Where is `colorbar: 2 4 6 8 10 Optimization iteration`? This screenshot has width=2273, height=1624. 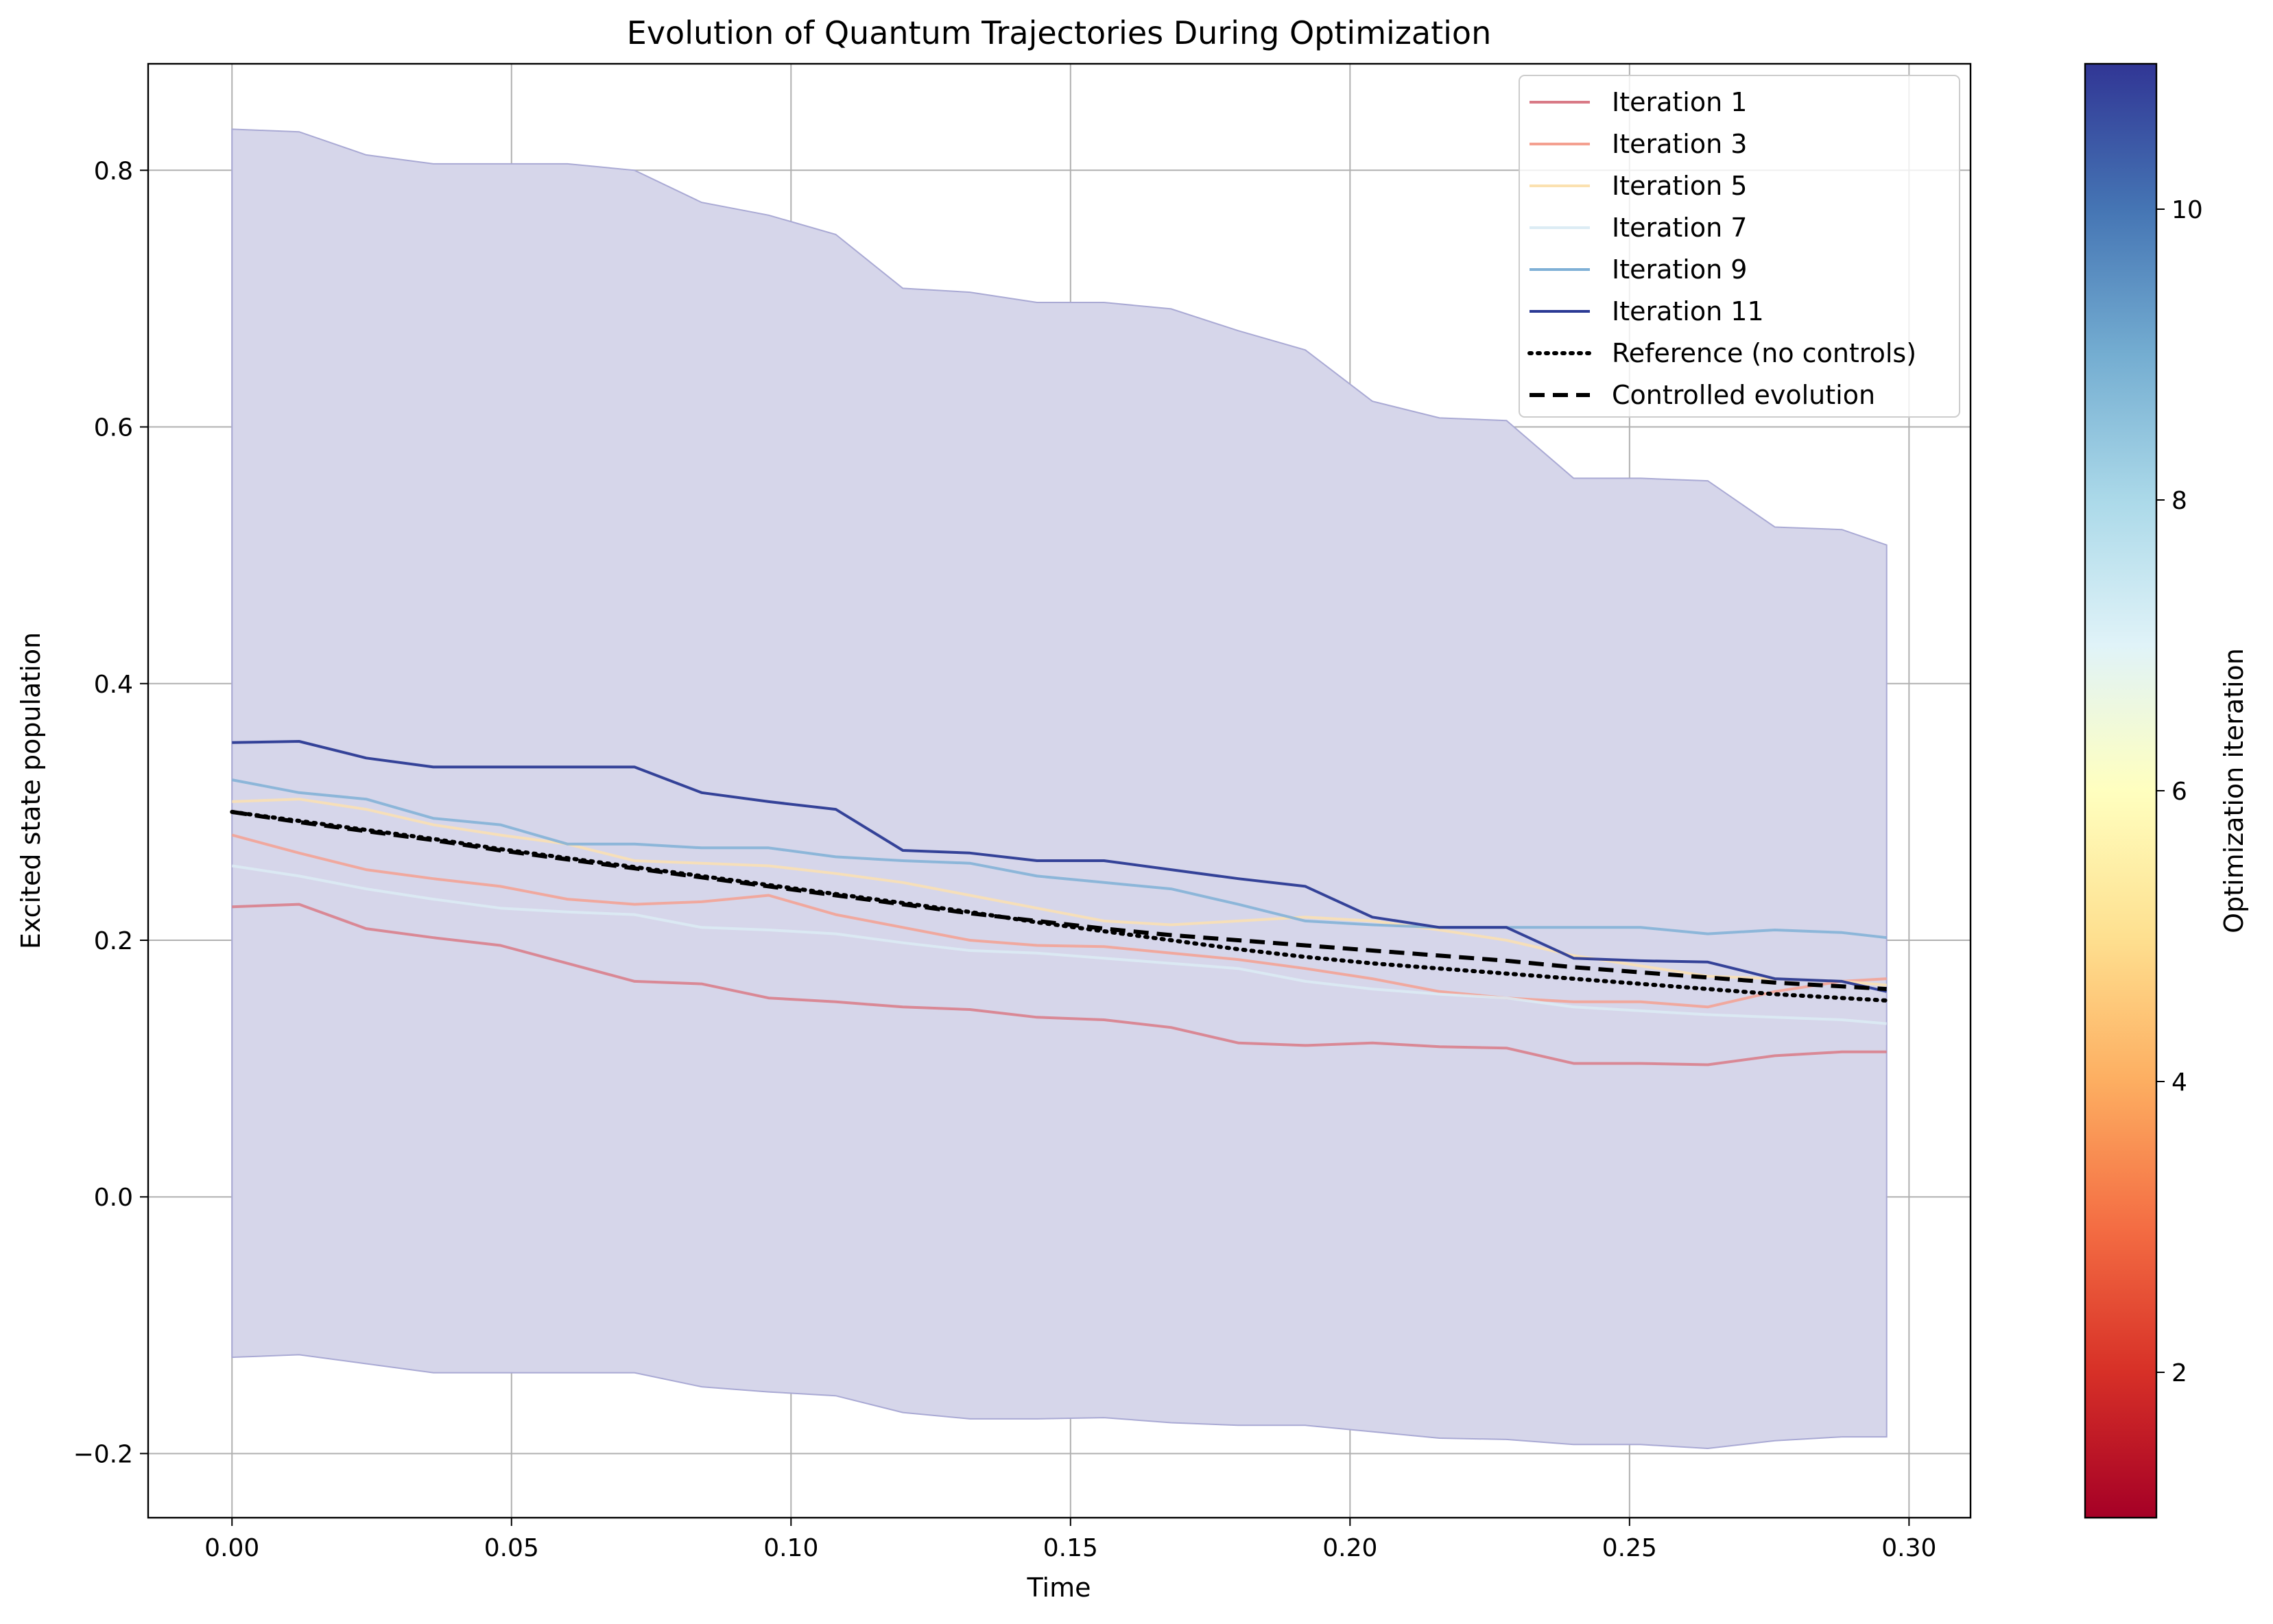 colorbar: 2 4 6 8 10 Optimization iteration is located at coordinates (2166, 790).